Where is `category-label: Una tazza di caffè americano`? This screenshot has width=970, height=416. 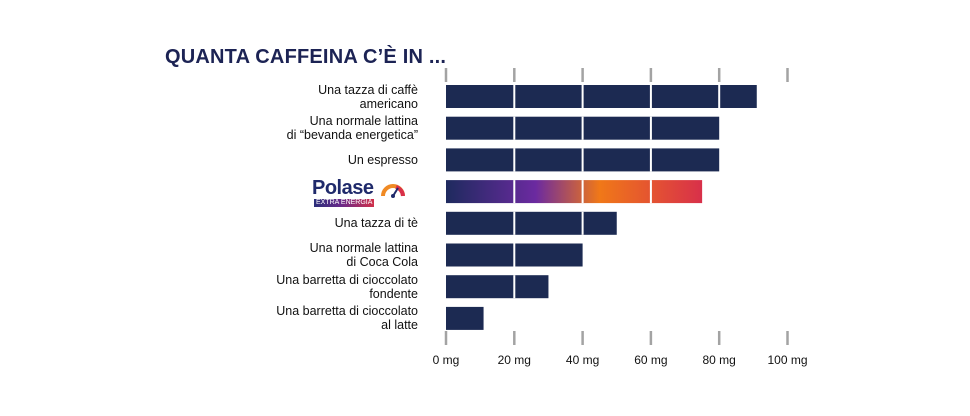 category-label: Una tazza di caffè americano is located at coordinates (368, 96).